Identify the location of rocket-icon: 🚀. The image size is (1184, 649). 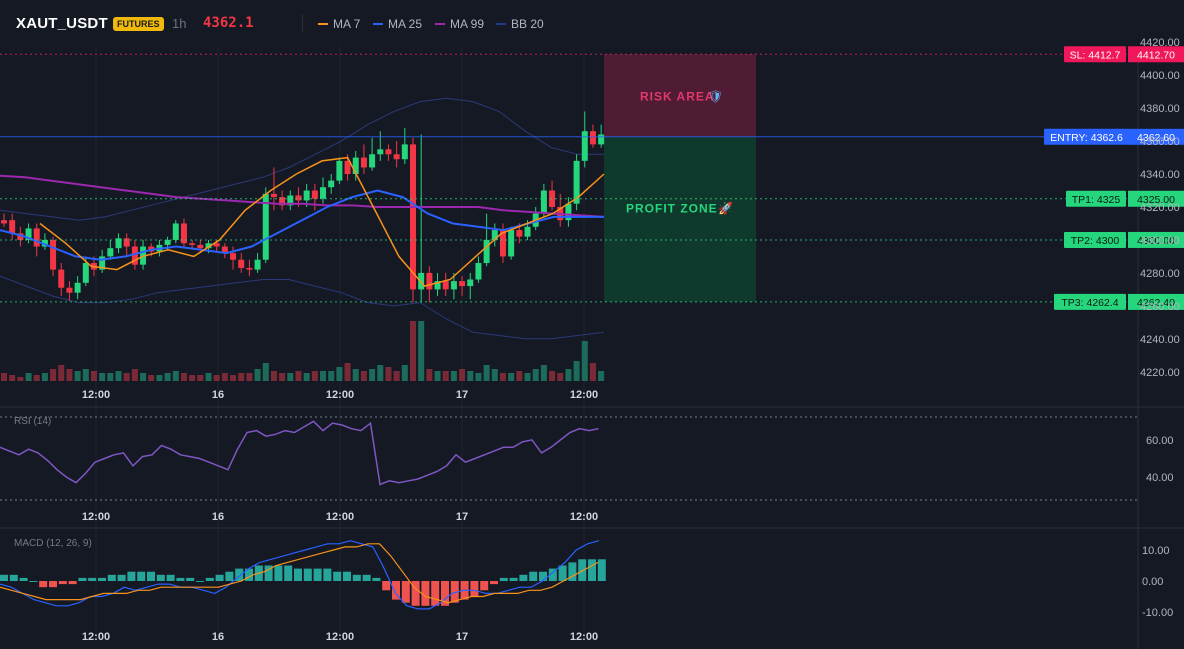
(725, 208).